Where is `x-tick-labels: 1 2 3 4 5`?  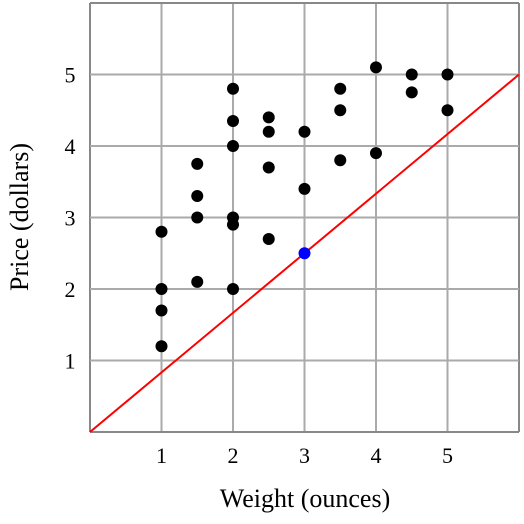
x-tick-labels: 1 2 3 4 5 is located at coordinates (304, 455).